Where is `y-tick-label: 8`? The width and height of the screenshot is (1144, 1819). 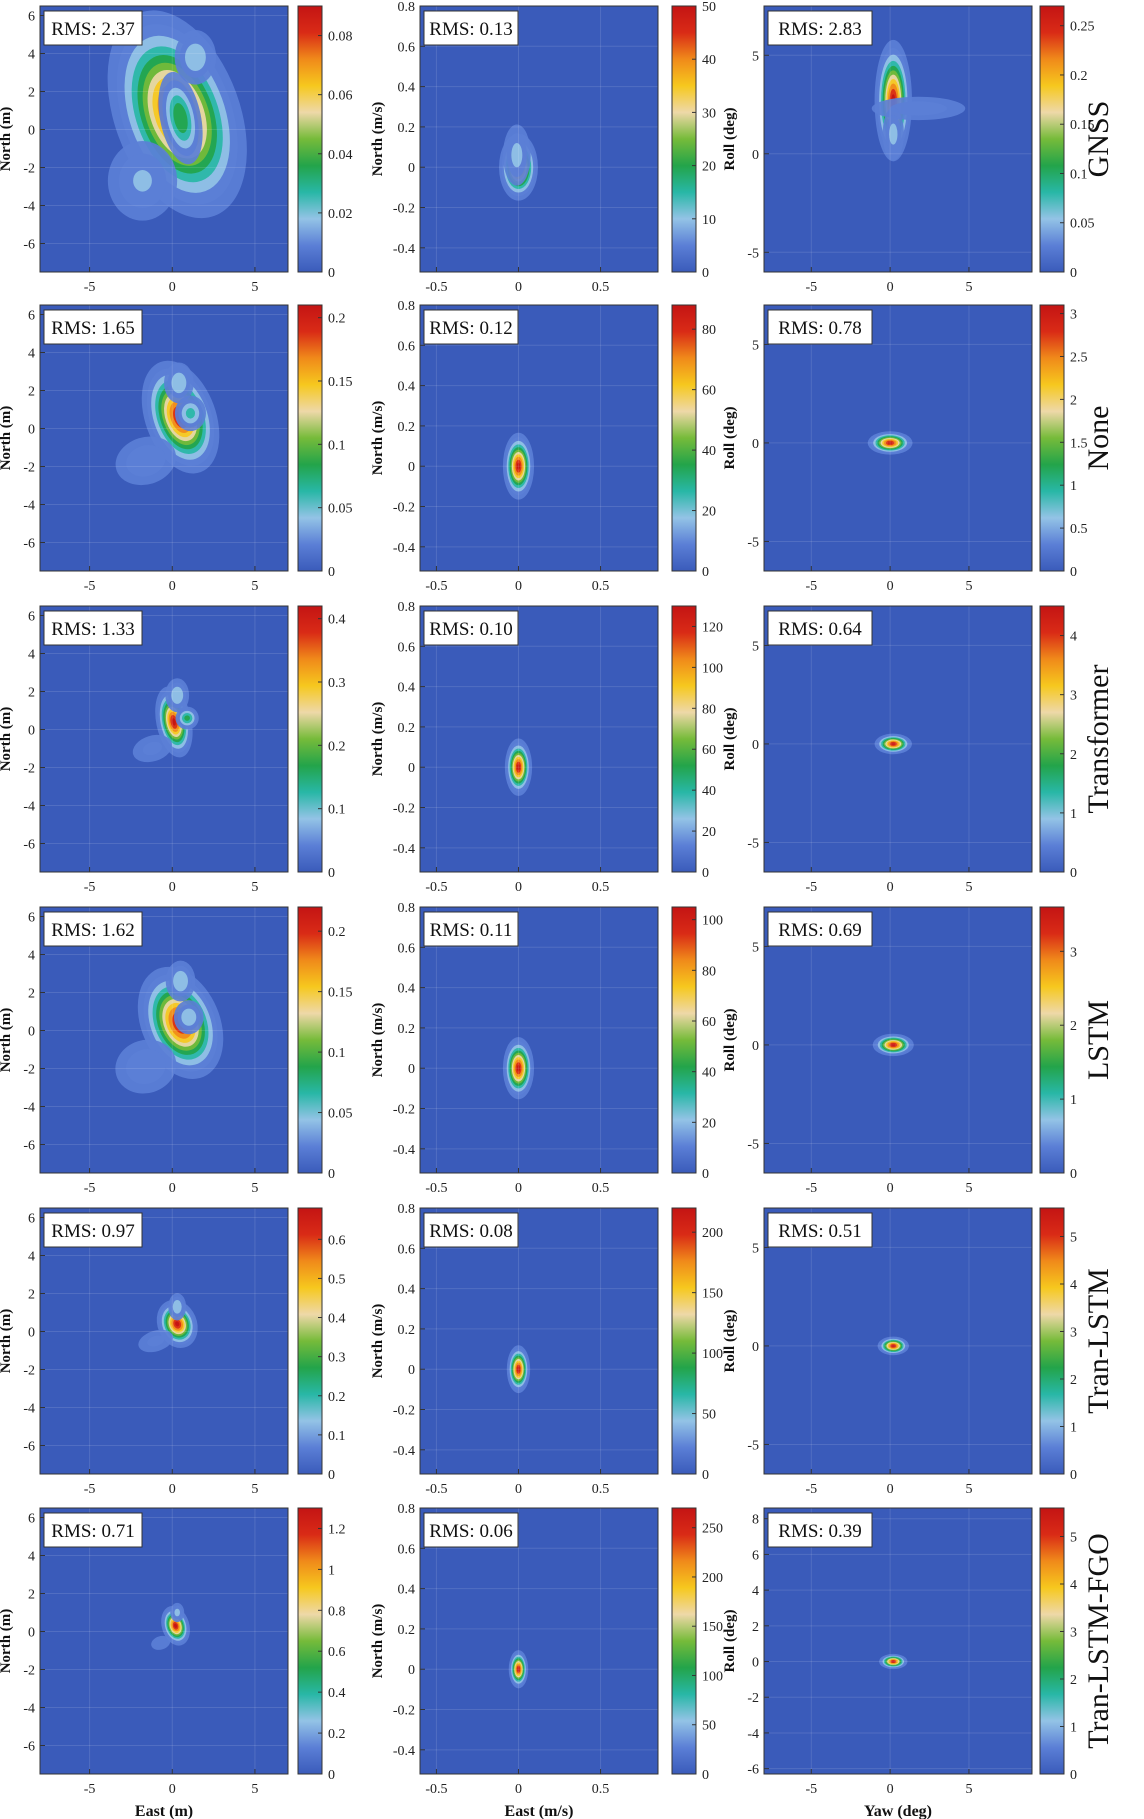
y-tick-label: 8 is located at coordinates (755, 1520).